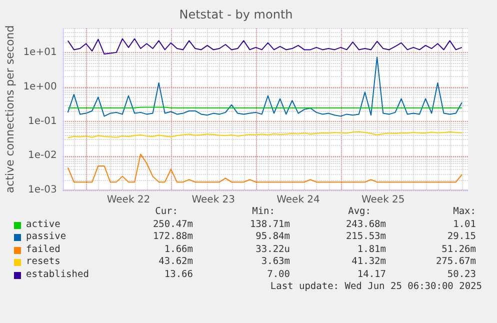  Describe the element at coordinates (57, 274) in the screenshot. I see `legend-label: established` at that location.